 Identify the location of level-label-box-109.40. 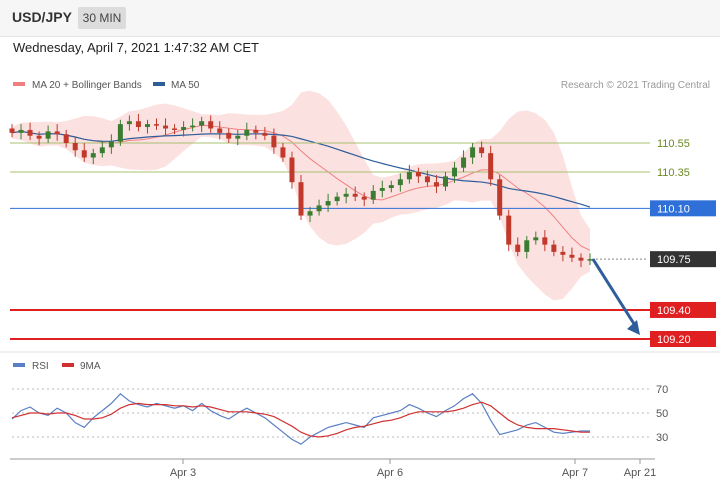
(683, 309).